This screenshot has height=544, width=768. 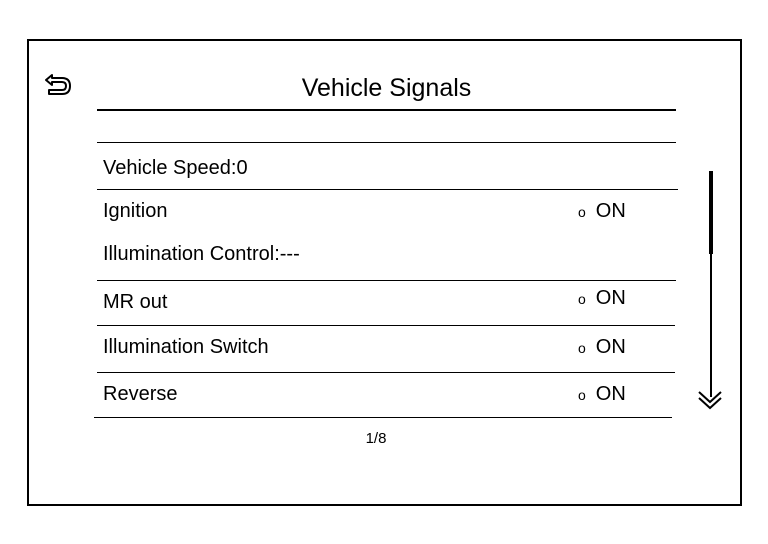 What do you see at coordinates (201, 254) in the screenshot?
I see `signal-illumination-control: Illumination Control:---` at bounding box center [201, 254].